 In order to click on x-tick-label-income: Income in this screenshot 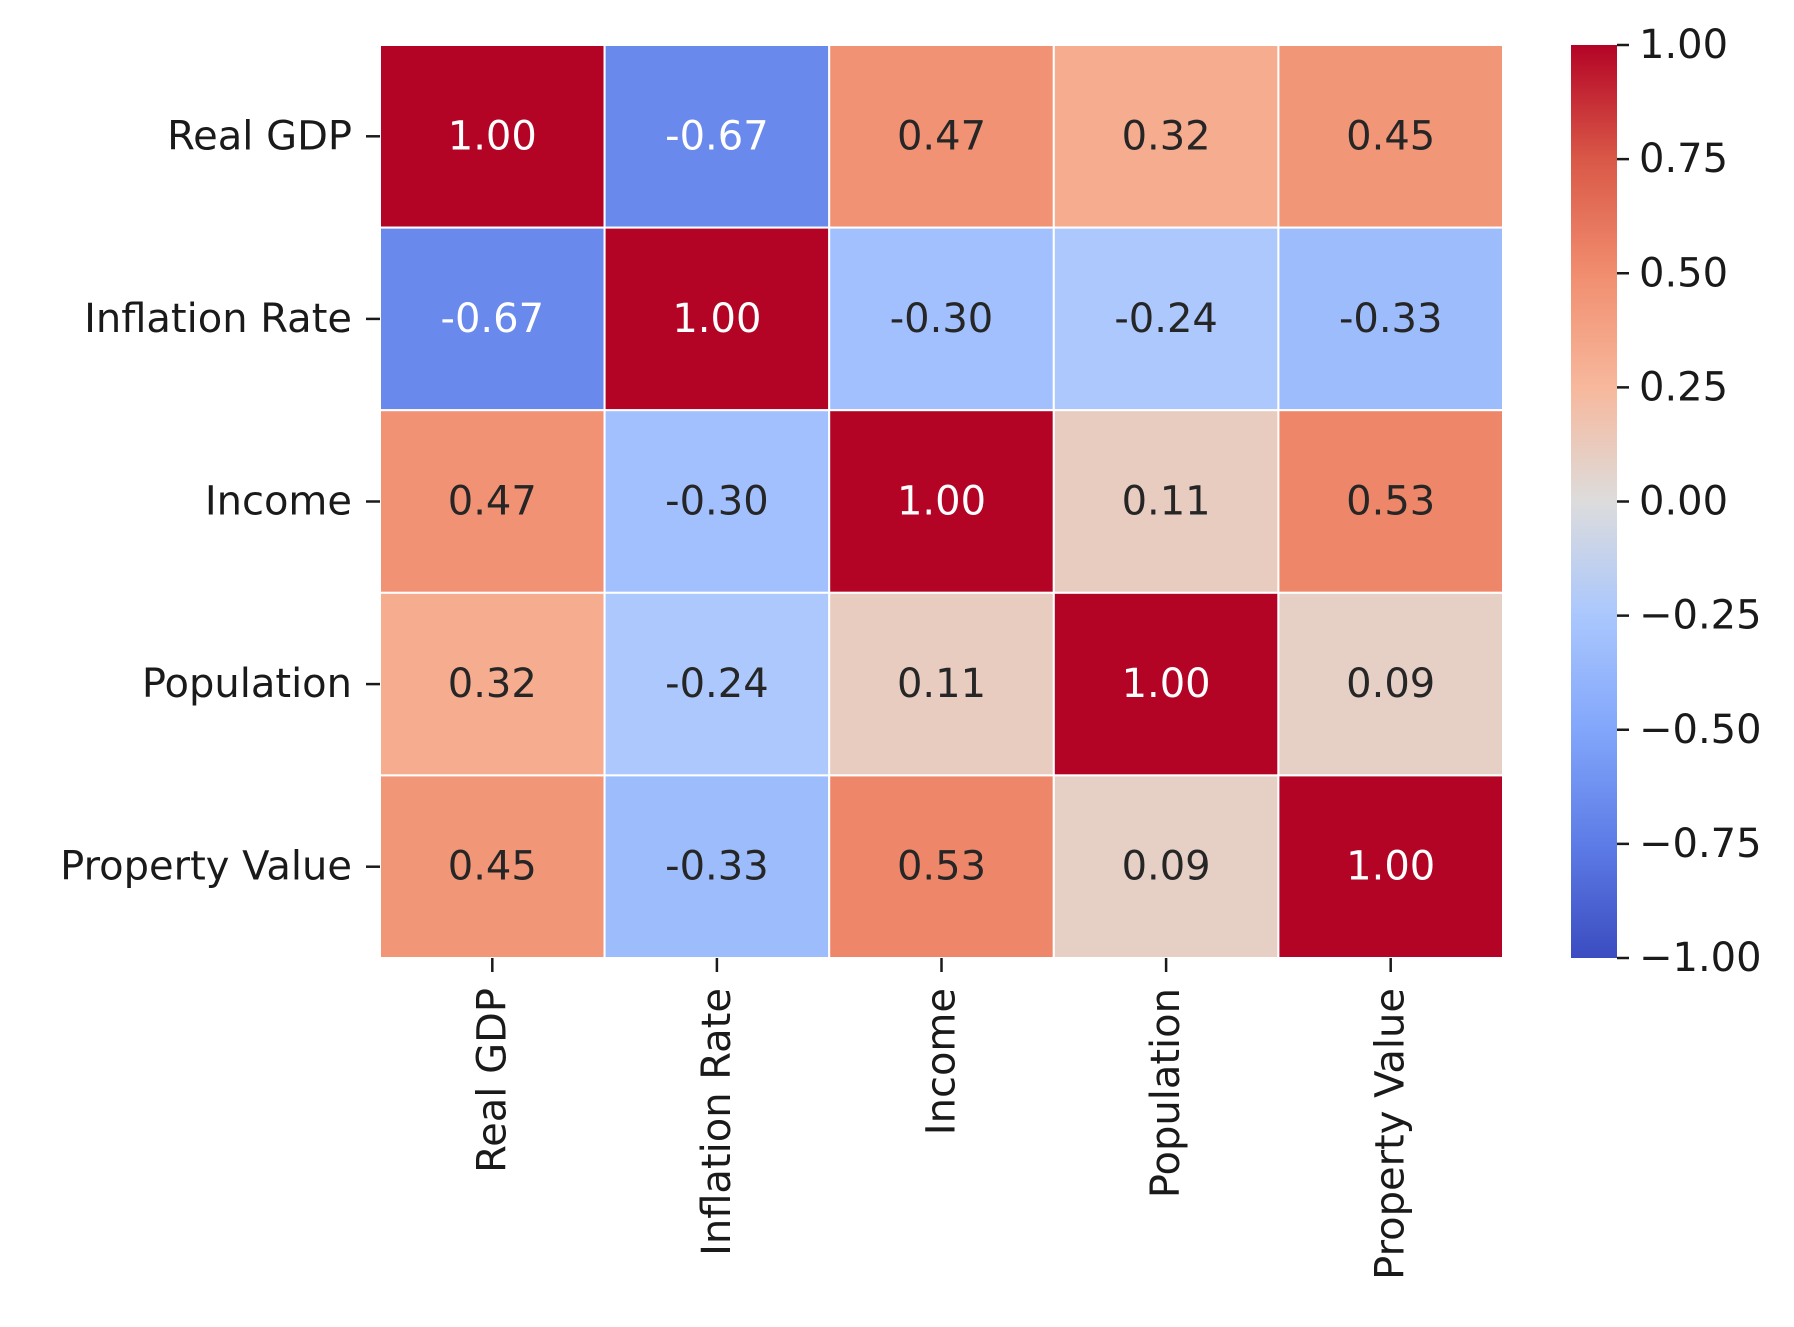, I will do `click(942, 1061)`.